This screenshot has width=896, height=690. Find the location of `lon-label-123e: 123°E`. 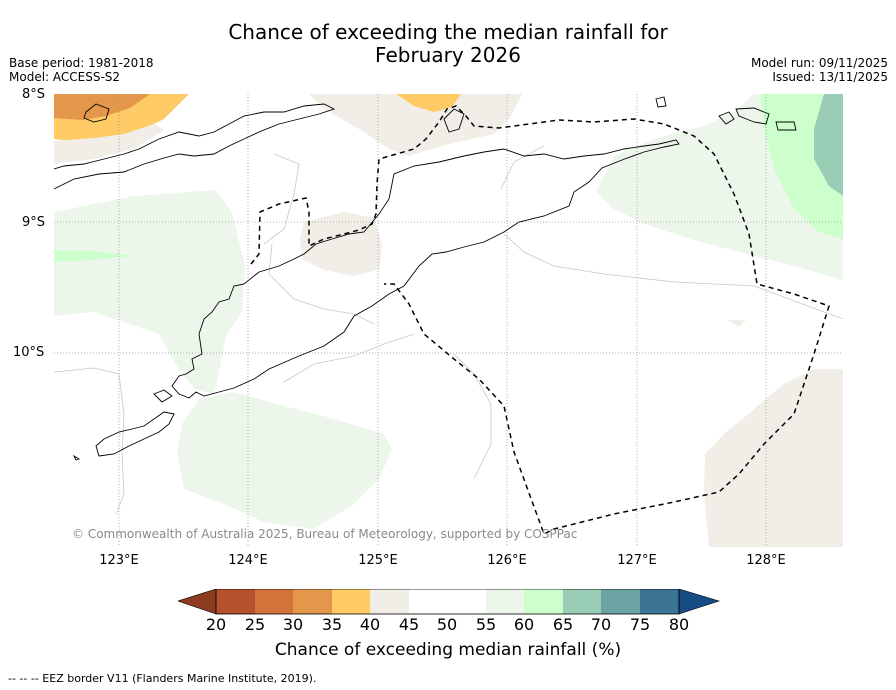

lon-label-123e: 123°E is located at coordinates (119, 560).